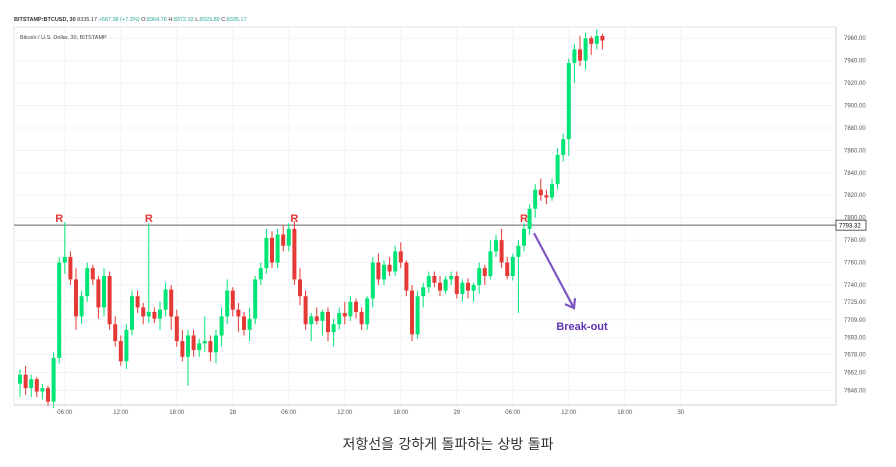 Image resolution: width=896 pixels, height=467 pixels. Describe the element at coordinates (855, 129) in the screenshot. I see `y-tick-label: 7880.00` at that location.